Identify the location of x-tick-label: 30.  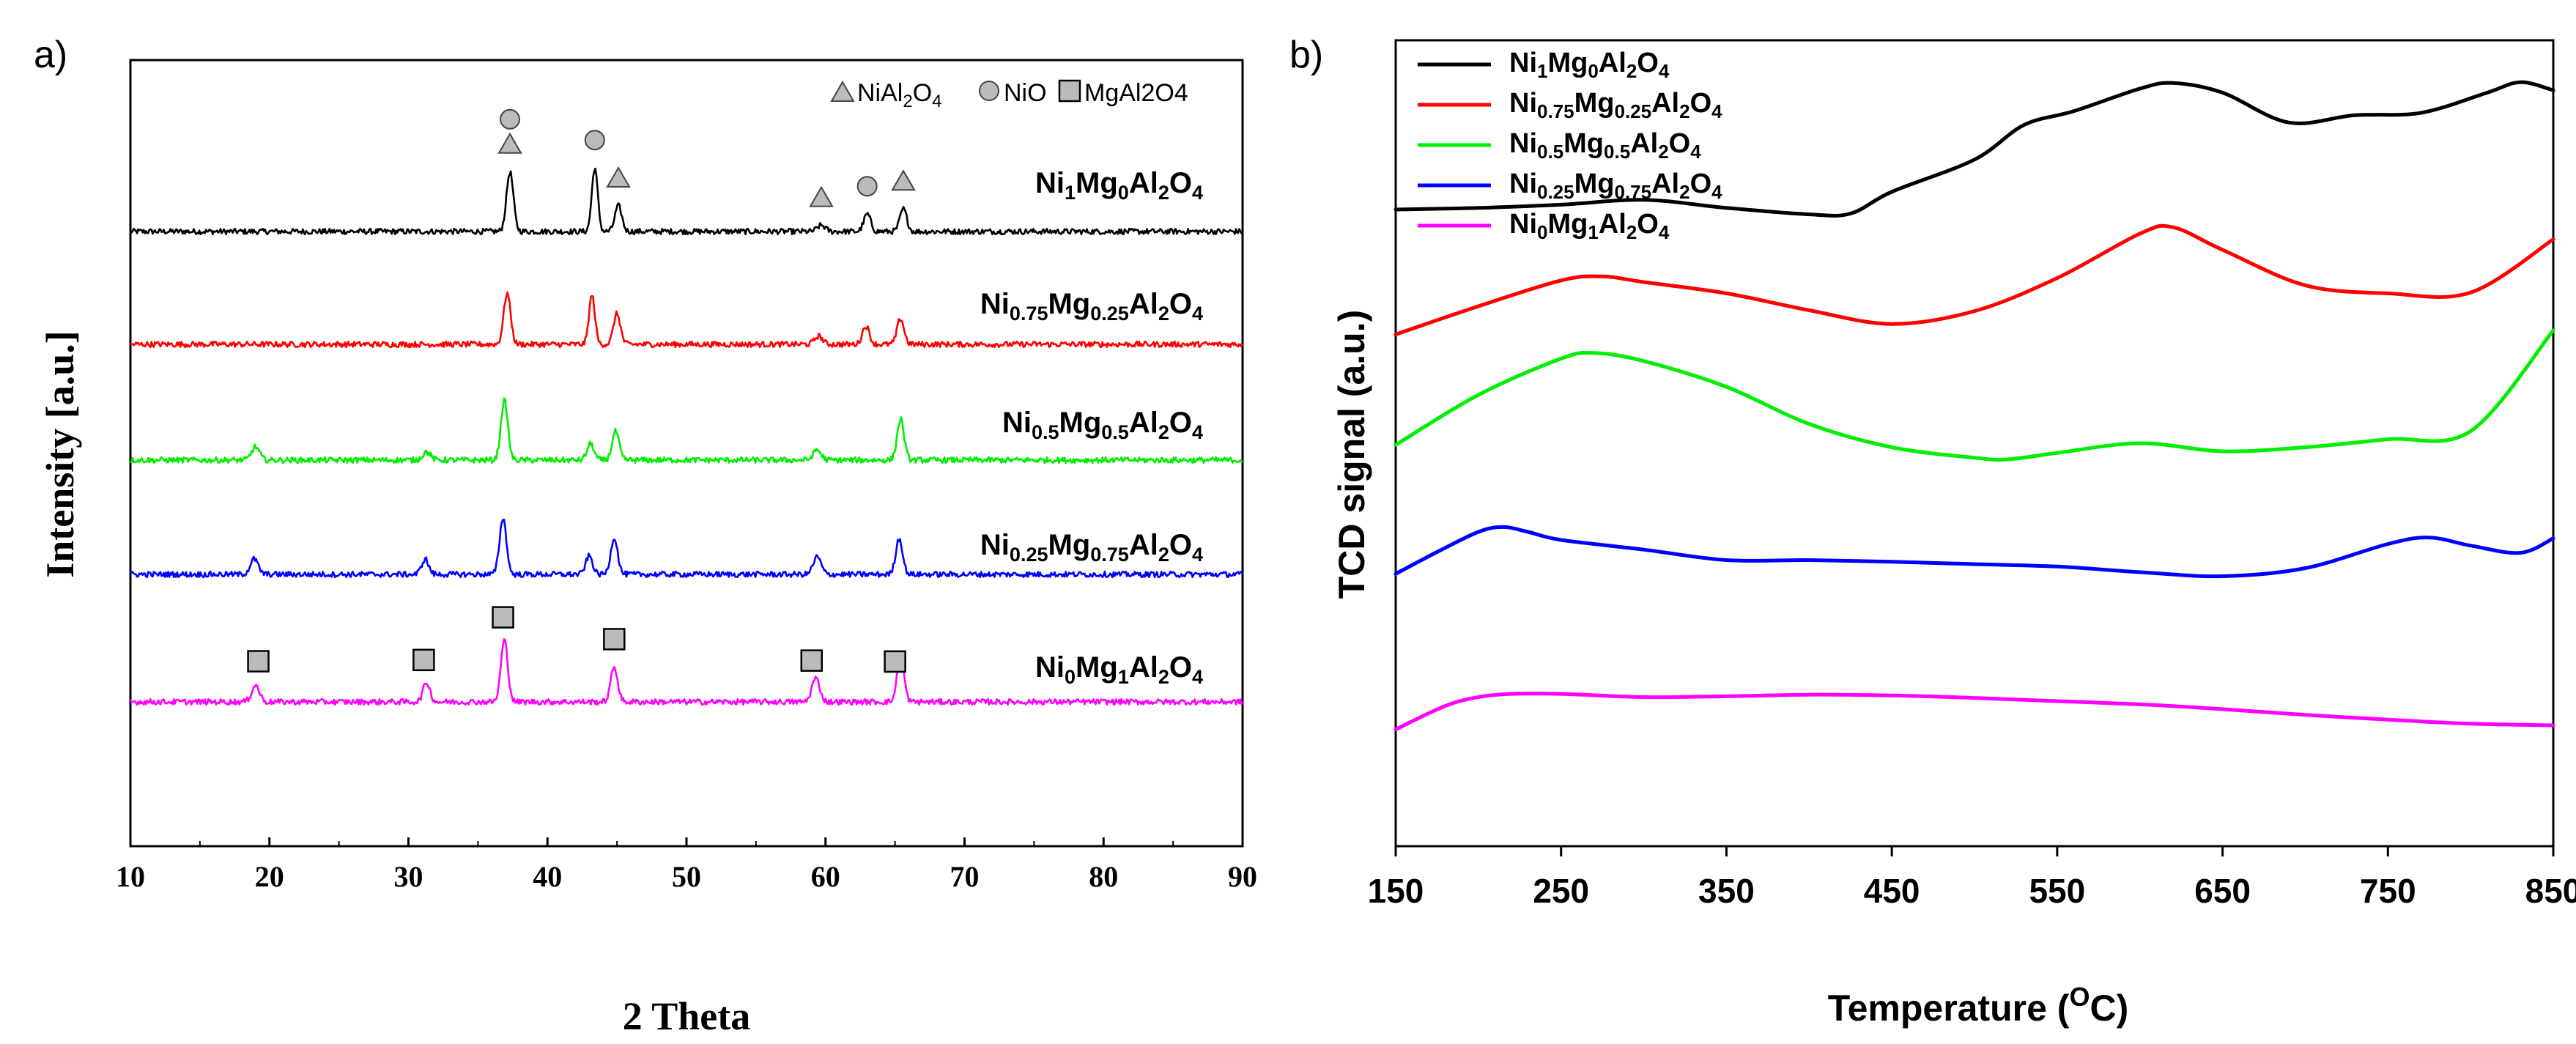
(408, 876).